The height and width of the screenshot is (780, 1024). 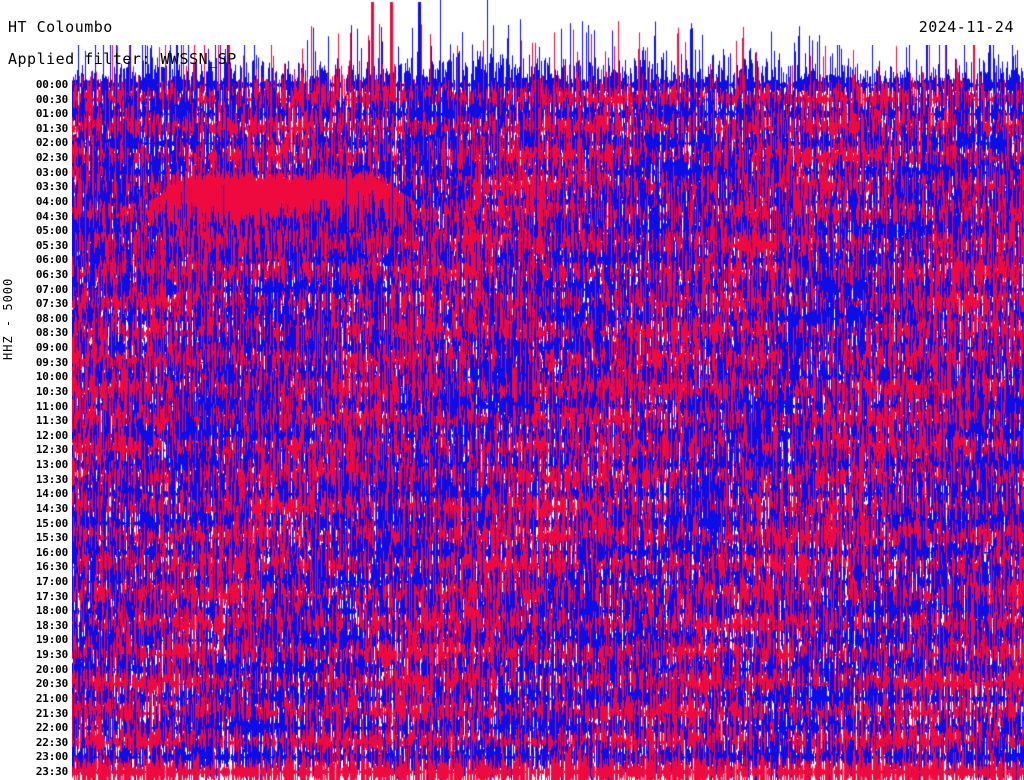 What do you see at coordinates (51, 611) in the screenshot?
I see `time-tick-label: 18:00` at bounding box center [51, 611].